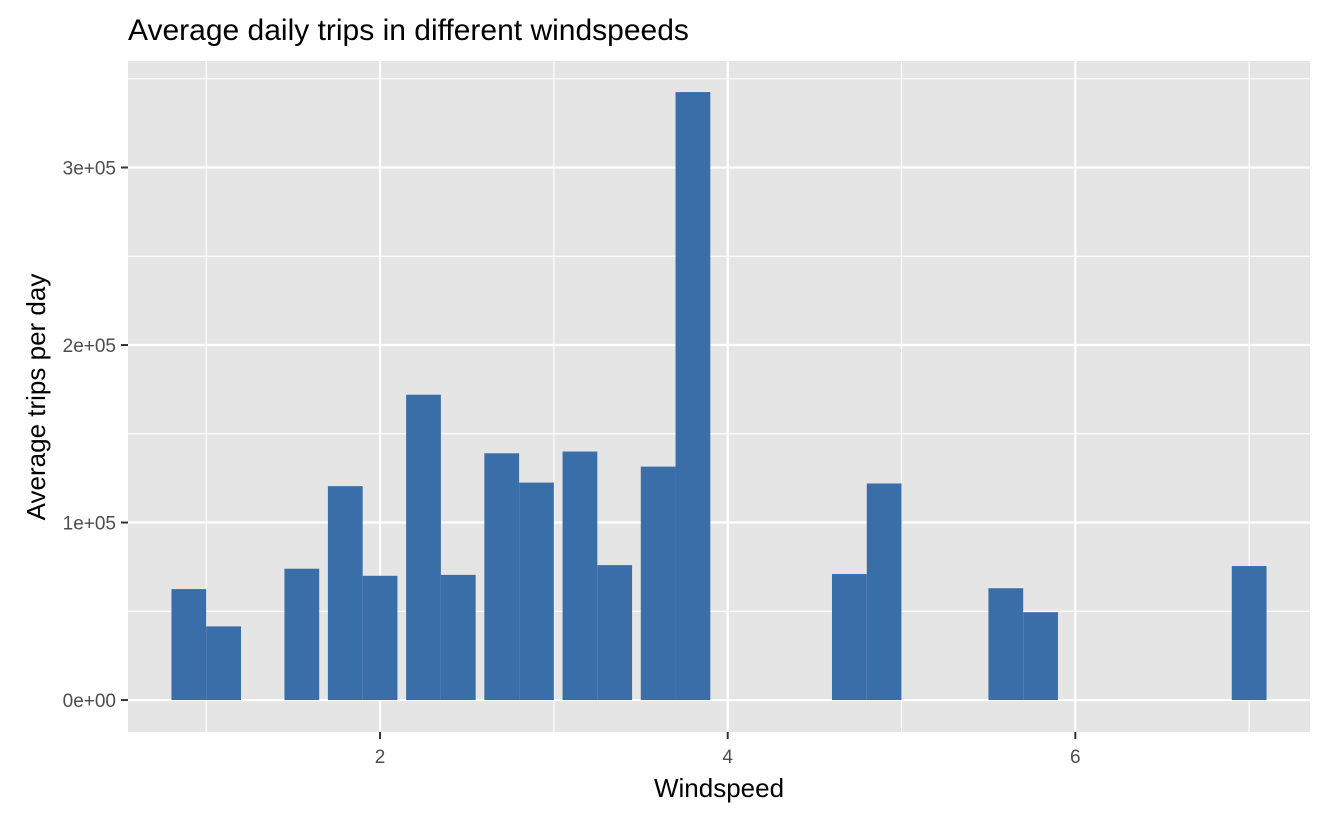 The image size is (1324, 818). I want to click on y-axis: 0e+00 1e+05 2e+05 3e+05, so click(95, 435).